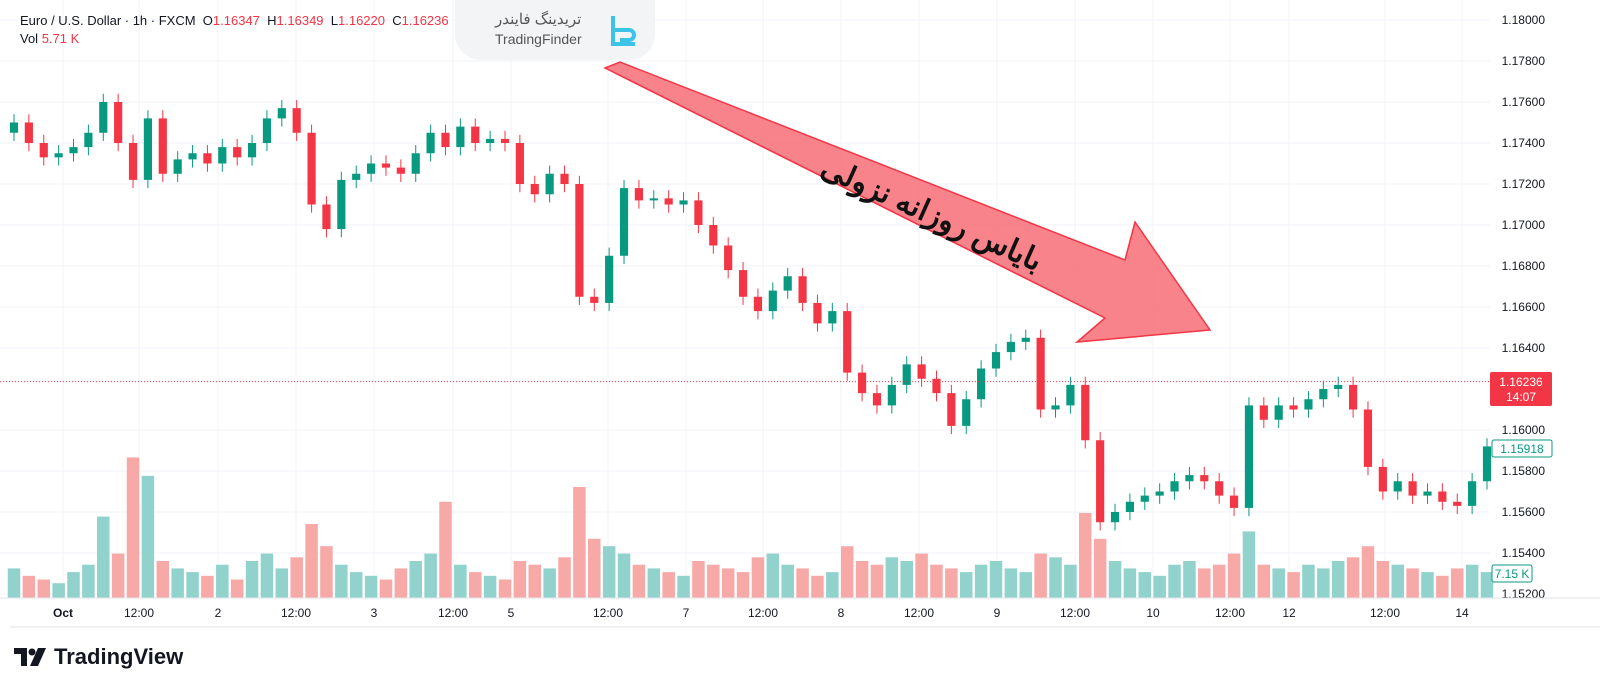  I want to click on last-price-label: 1.16236 14:07, so click(1521, 389).